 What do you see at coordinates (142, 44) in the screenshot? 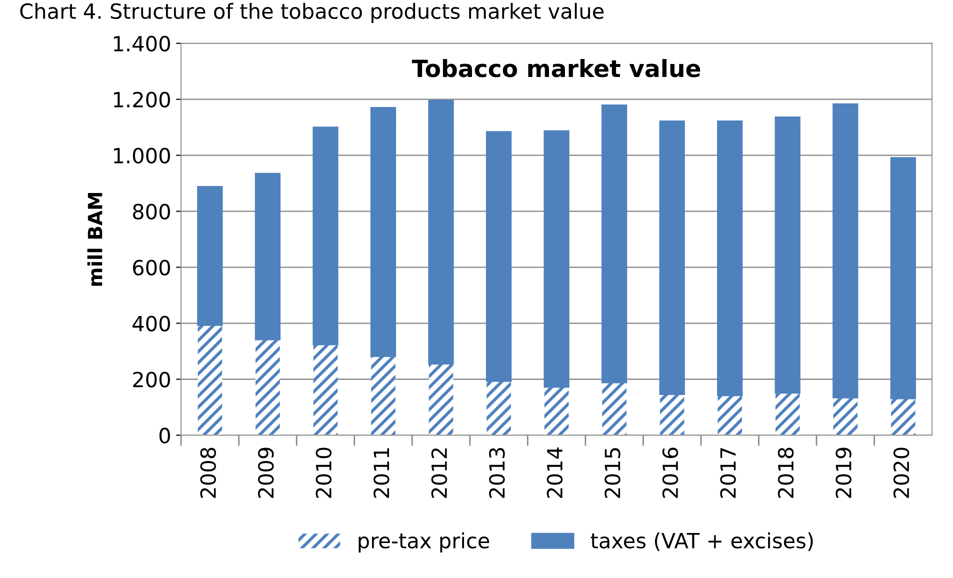
I see `y-tick-label: 1.400` at bounding box center [142, 44].